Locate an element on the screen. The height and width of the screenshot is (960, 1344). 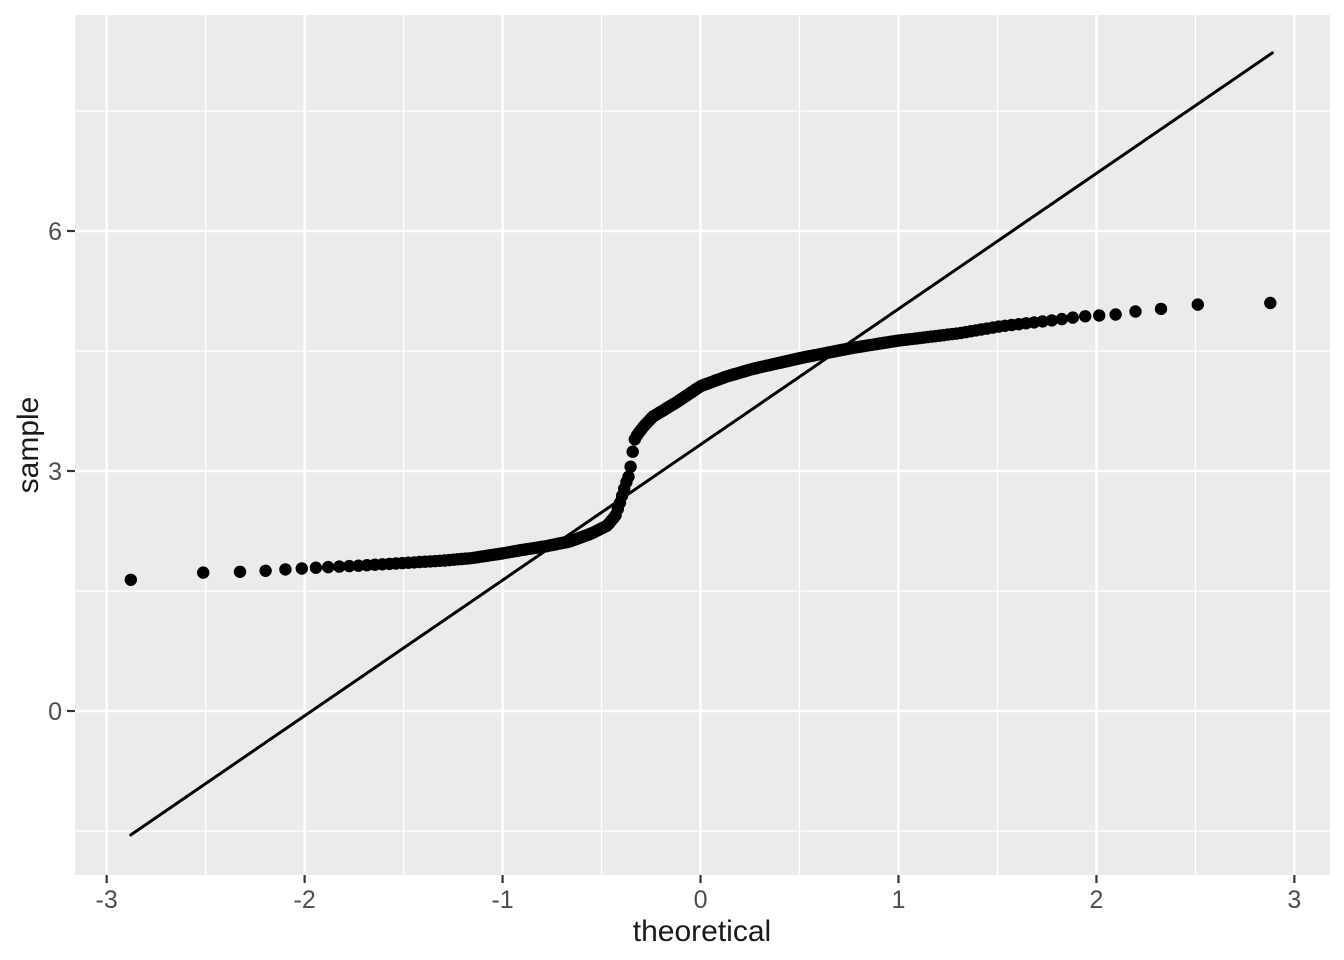
x-tick-label: 3 is located at coordinates (1294, 900).